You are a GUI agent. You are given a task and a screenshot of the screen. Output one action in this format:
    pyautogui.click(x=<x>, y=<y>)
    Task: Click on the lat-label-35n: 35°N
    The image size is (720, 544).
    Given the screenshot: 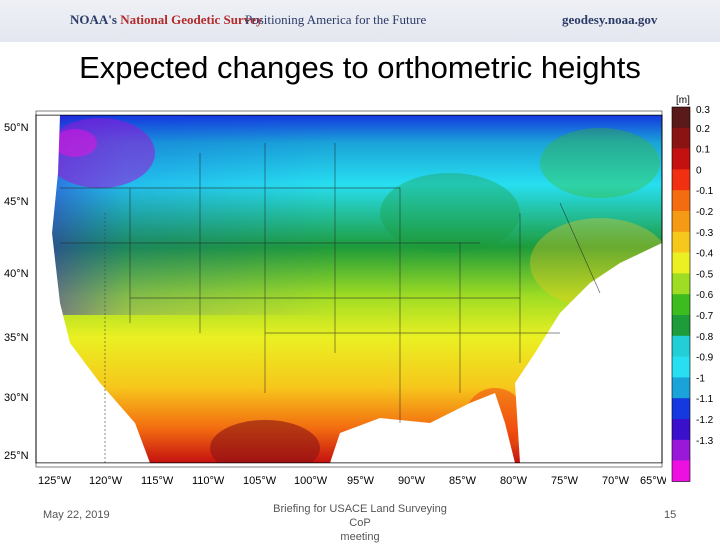 What is the action you would take?
    pyautogui.click(x=16, y=338)
    